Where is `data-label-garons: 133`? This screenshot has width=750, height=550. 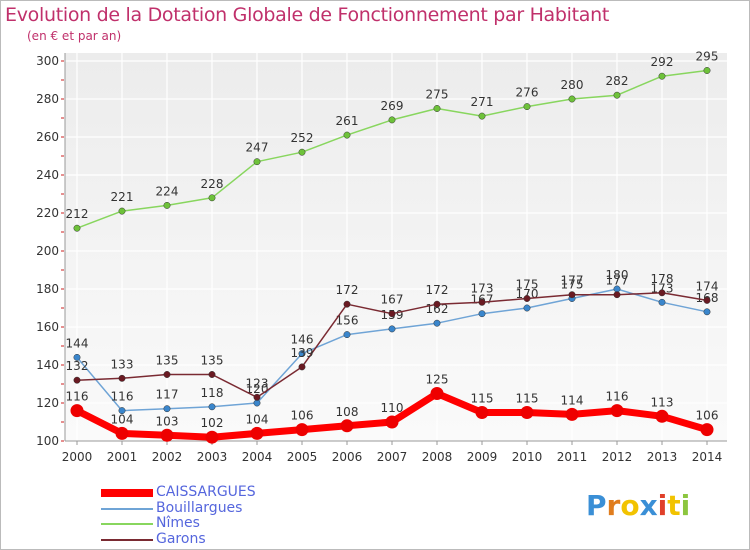 data-label-garons: 133 is located at coordinates (122, 364).